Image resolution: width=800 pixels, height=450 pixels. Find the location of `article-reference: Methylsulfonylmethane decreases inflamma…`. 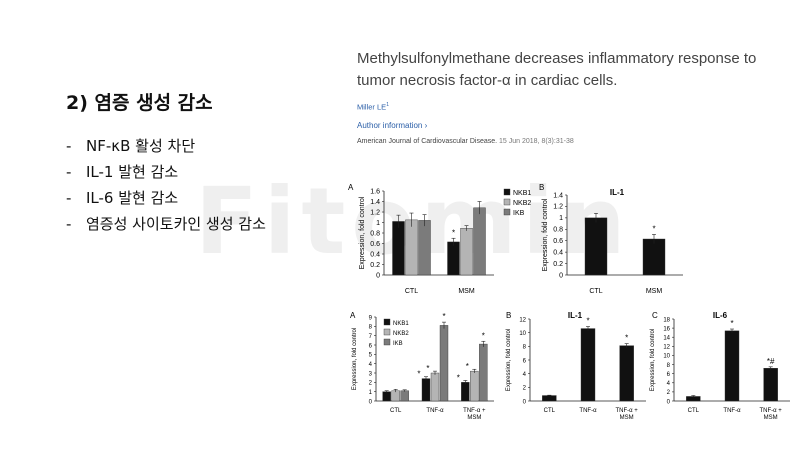

article-reference: Methylsulfonylmethane decreases inflamma… is located at coordinates (567, 96).